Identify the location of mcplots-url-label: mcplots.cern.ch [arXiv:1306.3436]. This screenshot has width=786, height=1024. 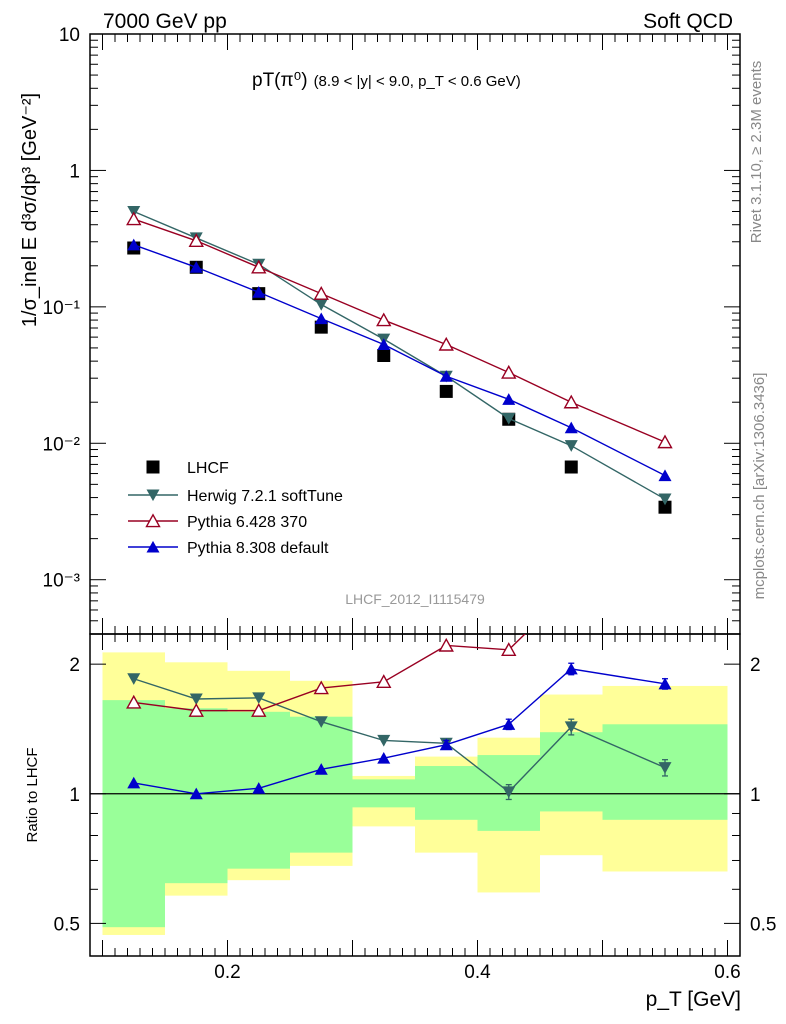
(759, 486).